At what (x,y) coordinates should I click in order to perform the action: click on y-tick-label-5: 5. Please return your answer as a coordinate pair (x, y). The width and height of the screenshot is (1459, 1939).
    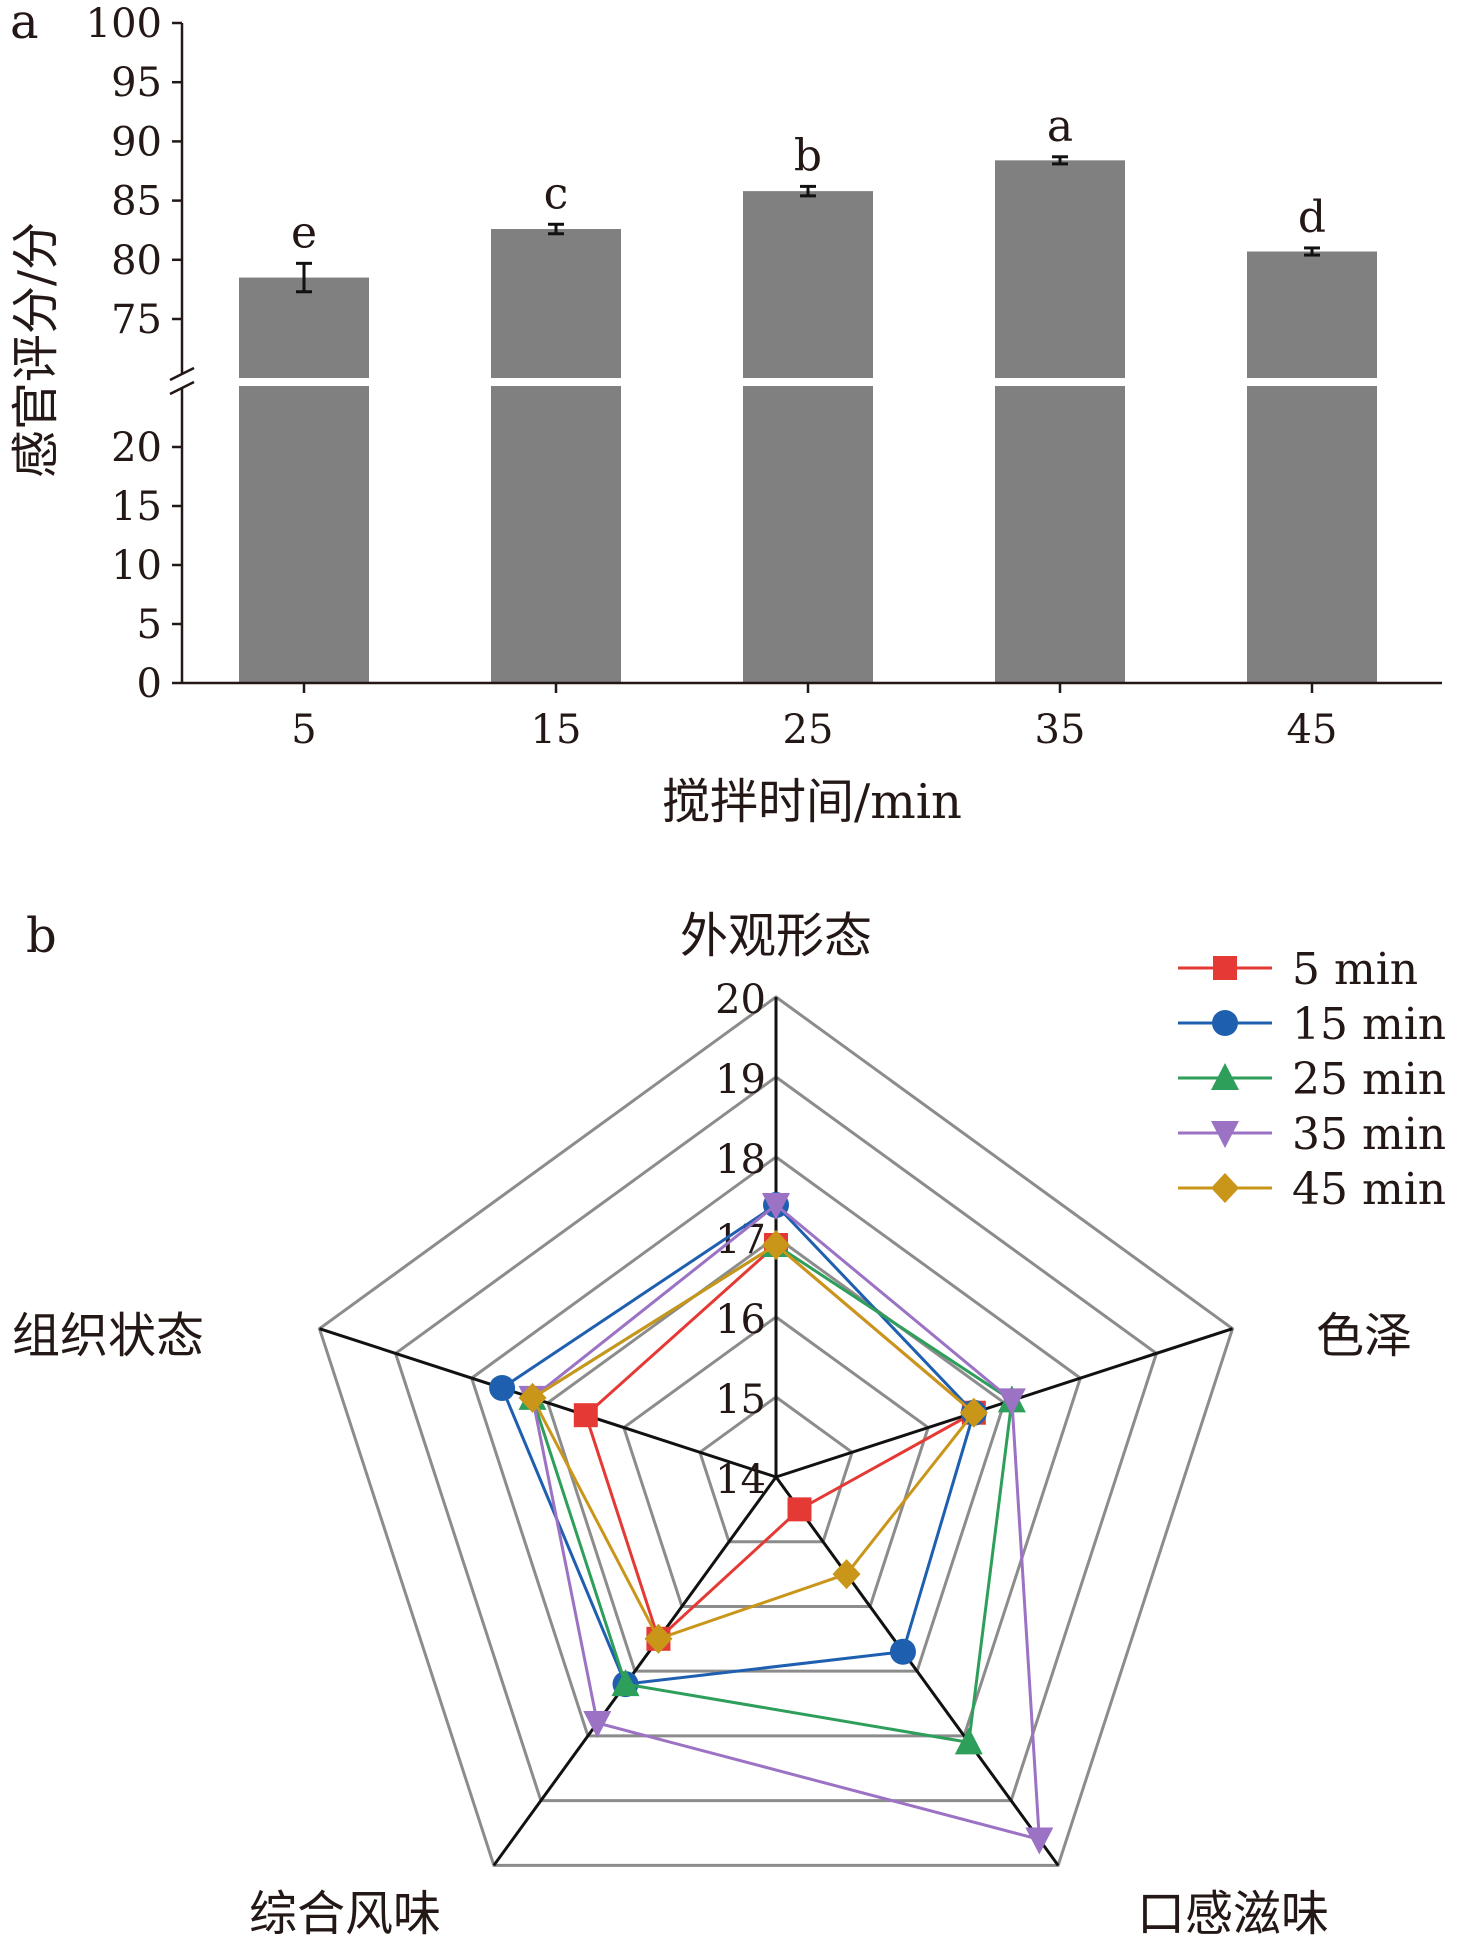
    Looking at the image, I should click on (149, 625).